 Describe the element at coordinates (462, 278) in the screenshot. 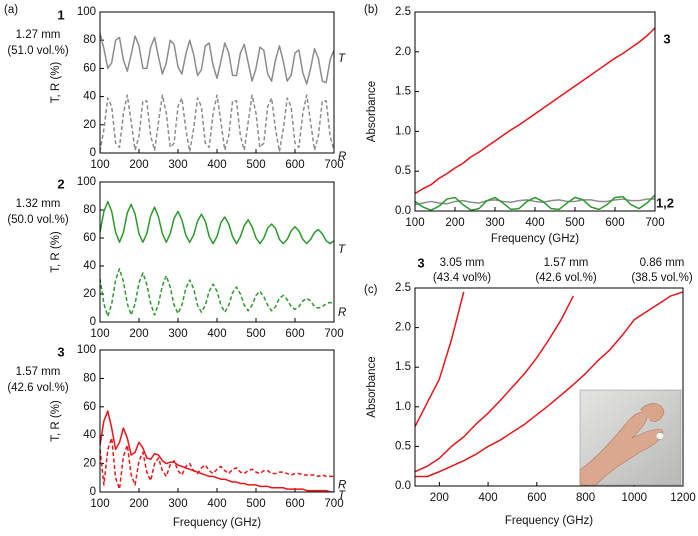

I see `curve-note: (43.4 vol%)` at that location.